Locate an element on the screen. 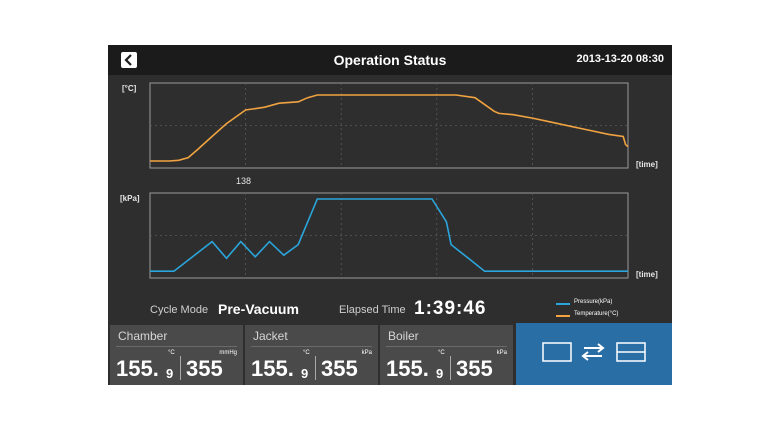 This screenshot has width=780, height=430. pressure-x-label: [time] is located at coordinates (647, 274).